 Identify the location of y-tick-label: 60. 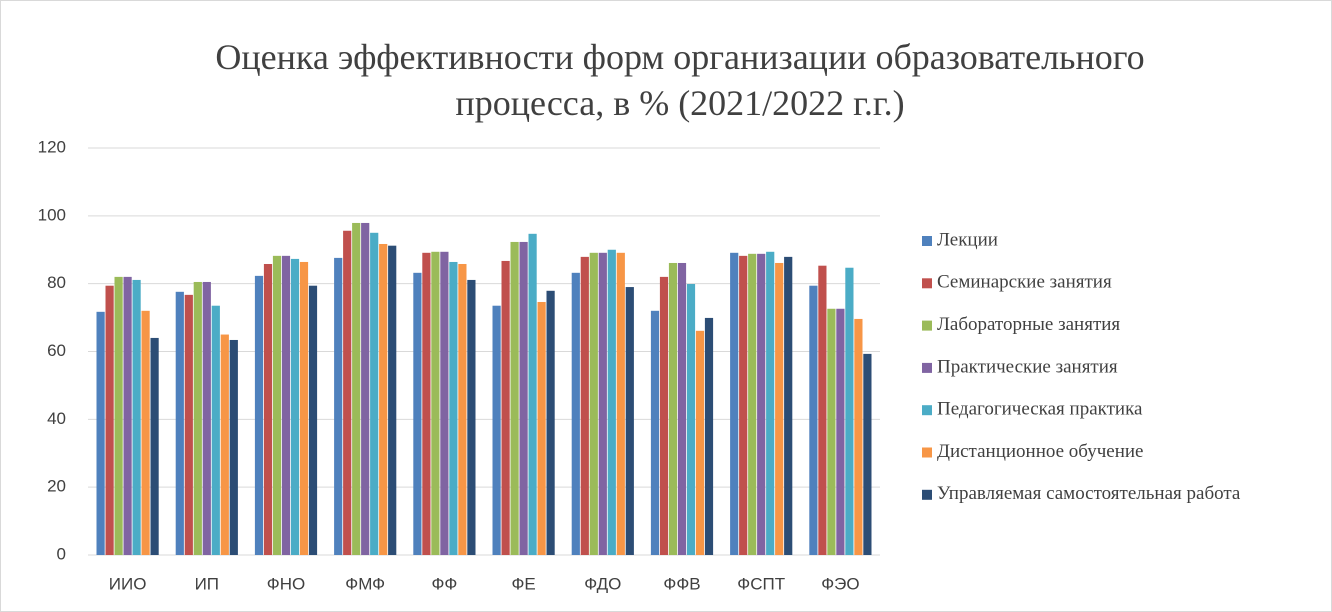
(56, 350).